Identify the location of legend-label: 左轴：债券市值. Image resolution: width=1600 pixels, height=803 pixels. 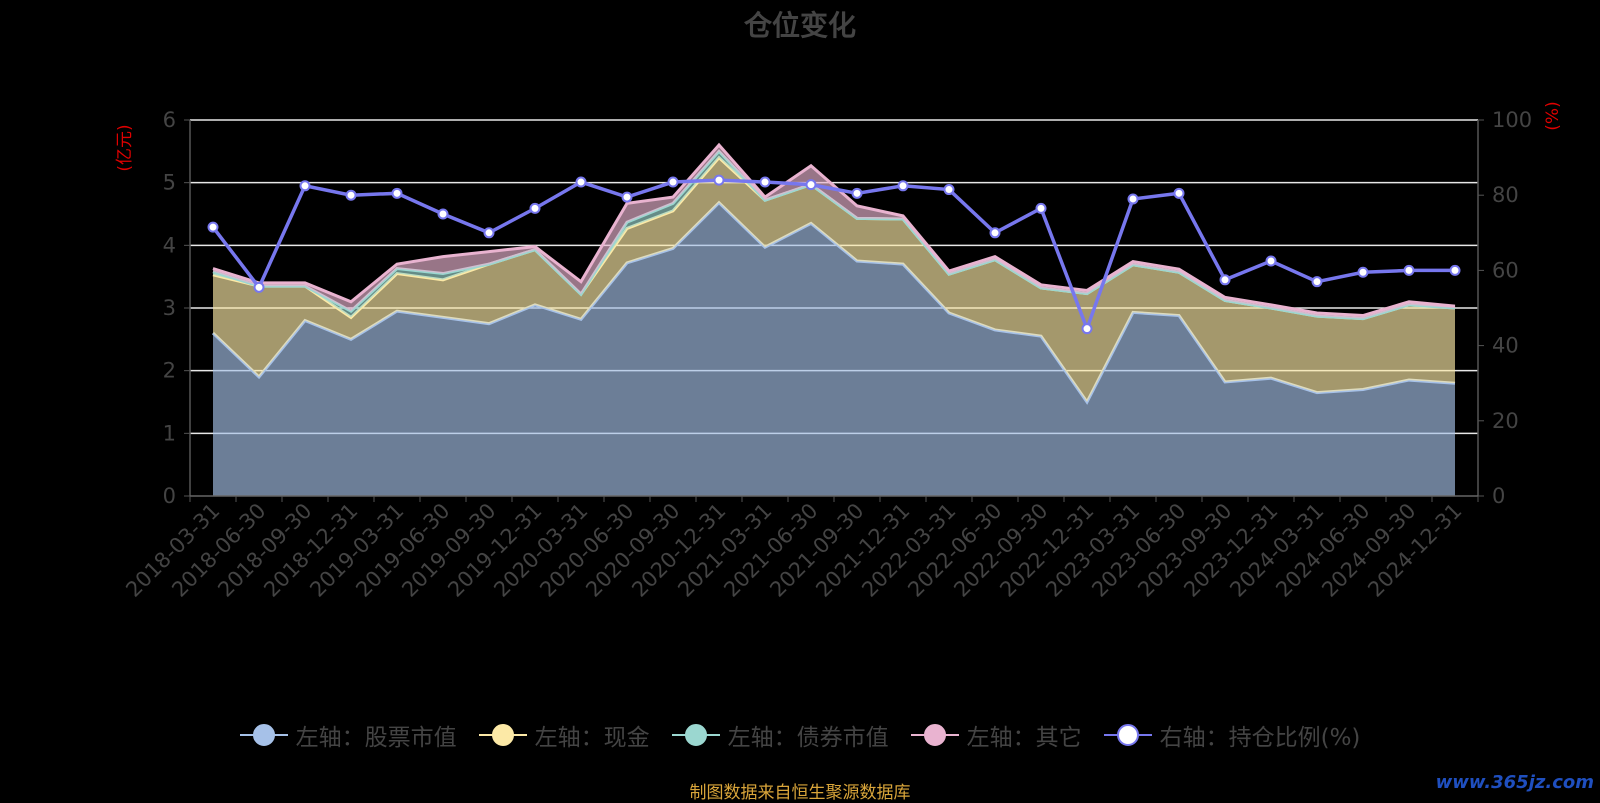
(808, 738).